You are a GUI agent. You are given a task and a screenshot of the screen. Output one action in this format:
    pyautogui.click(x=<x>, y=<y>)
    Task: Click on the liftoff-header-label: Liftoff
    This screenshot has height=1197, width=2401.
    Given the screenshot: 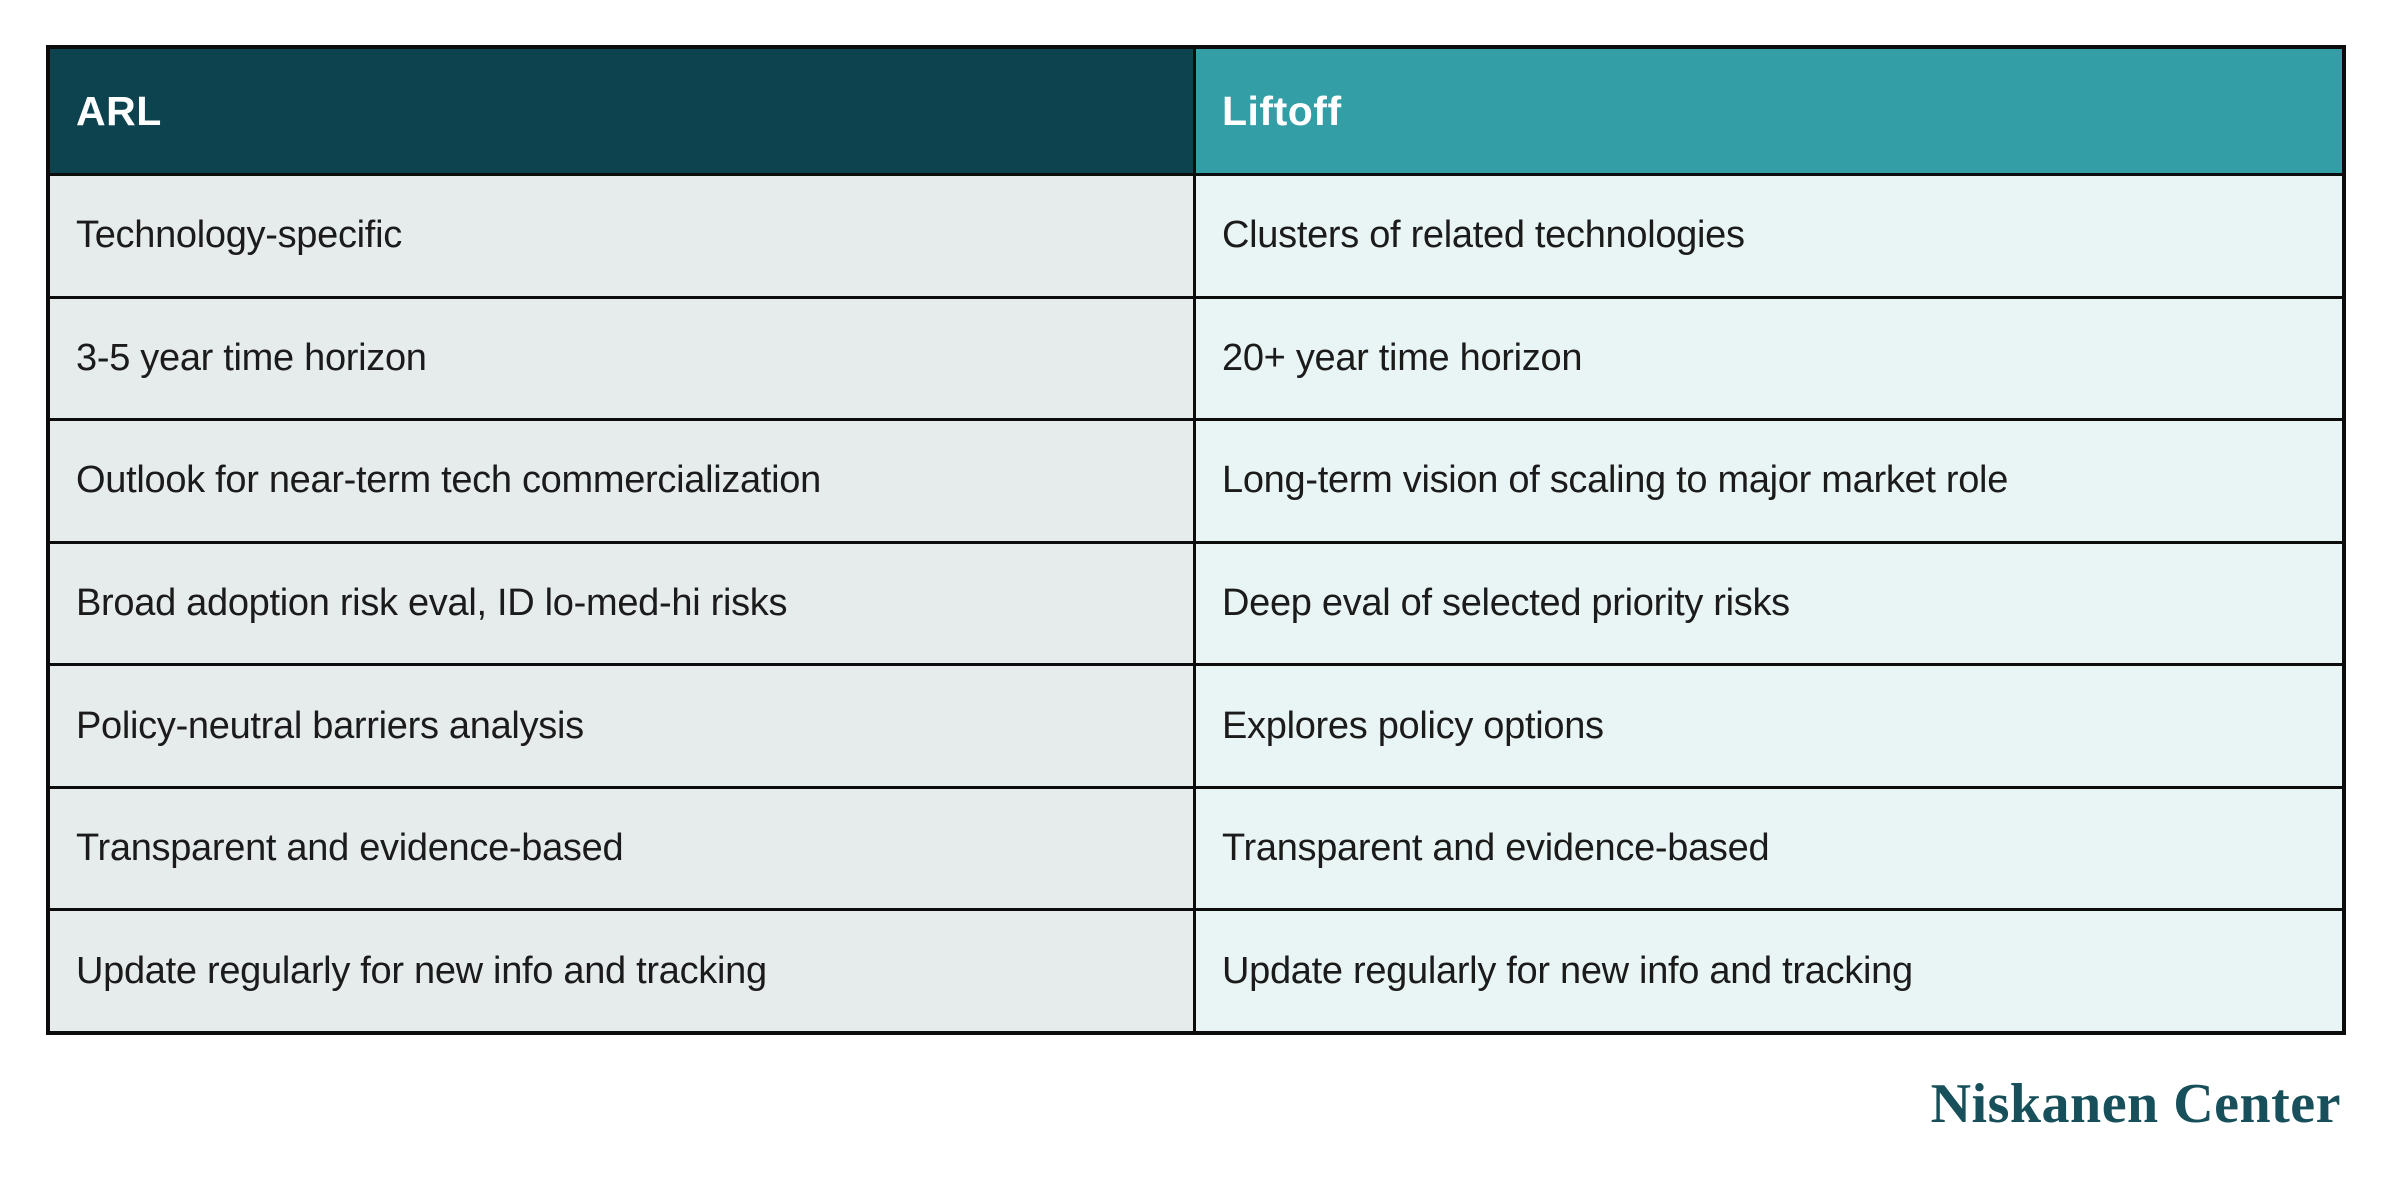 What is the action you would take?
    pyautogui.click(x=1282, y=110)
    